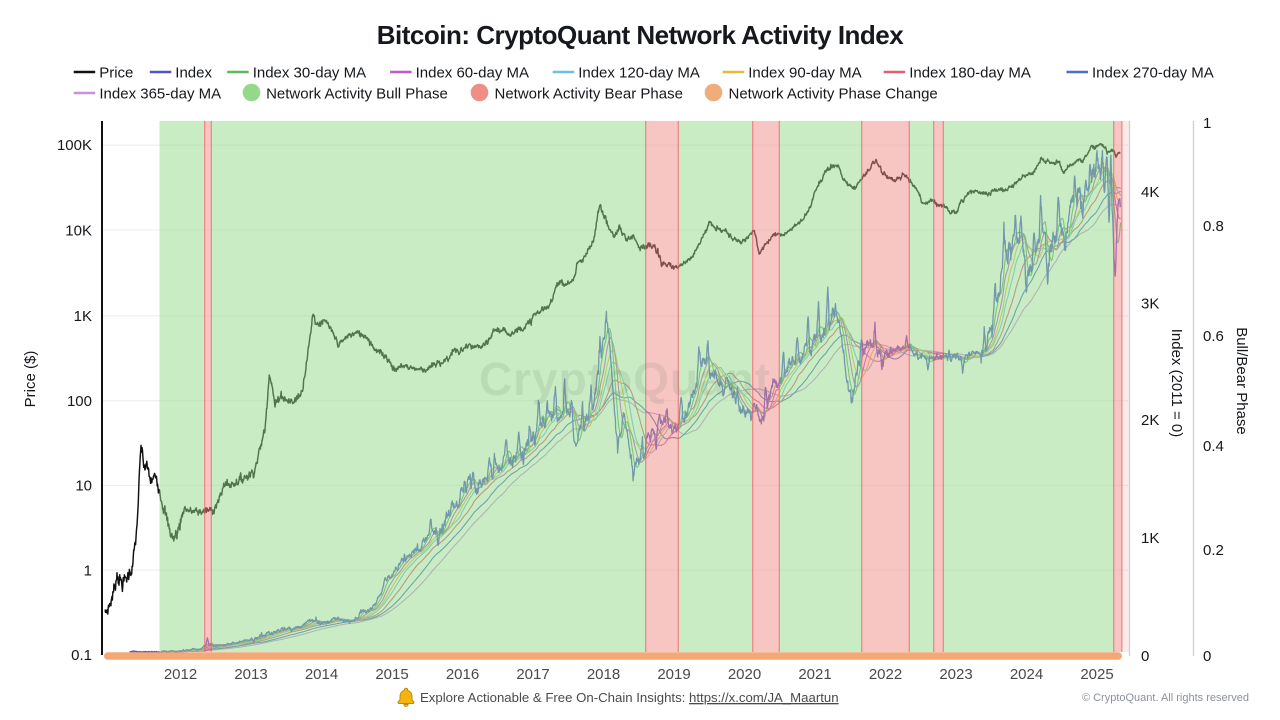 The height and width of the screenshot is (720, 1280). Describe the element at coordinates (833, 93) in the screenshot. I see `svg-text: Network Activity Phase Change` at that location.